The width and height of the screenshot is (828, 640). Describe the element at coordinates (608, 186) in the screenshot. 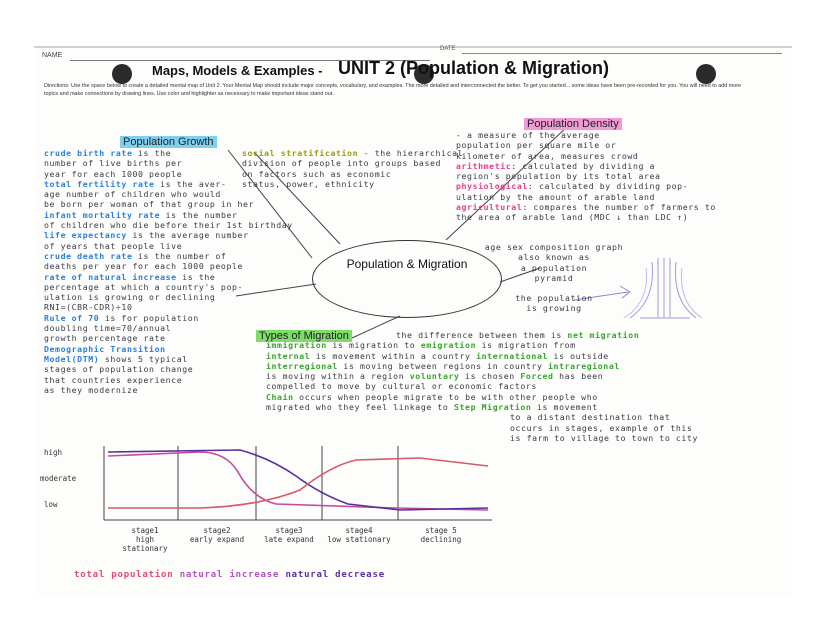

I see `density-line-text: : calculated by dividing pop-` at that location.